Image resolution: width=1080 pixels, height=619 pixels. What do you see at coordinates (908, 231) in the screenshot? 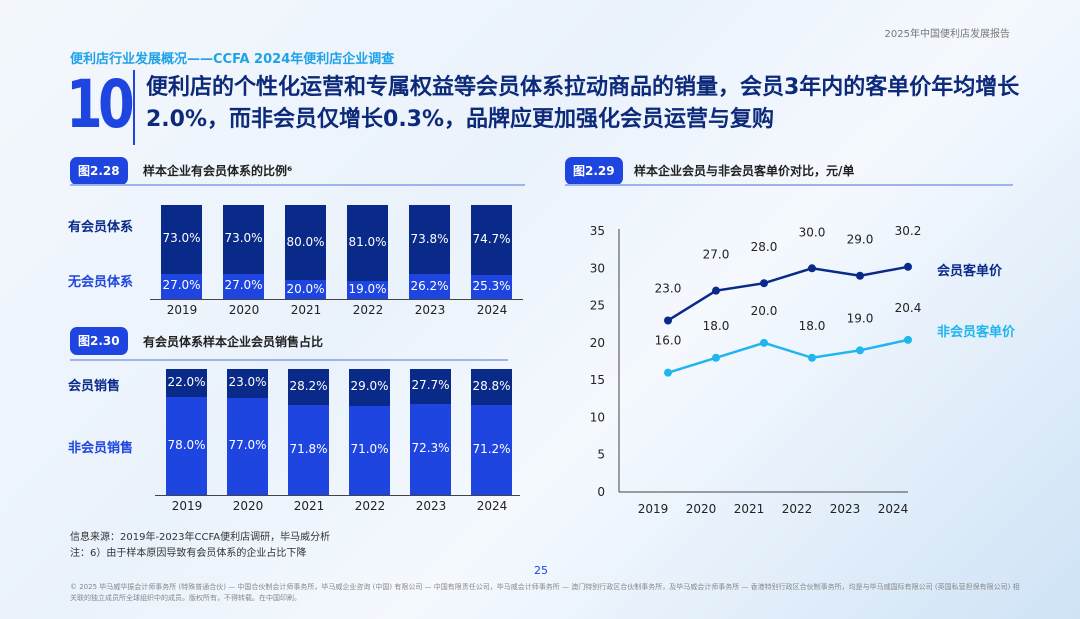
I see `data-label: 30.2` at bounding box center [908, 231].